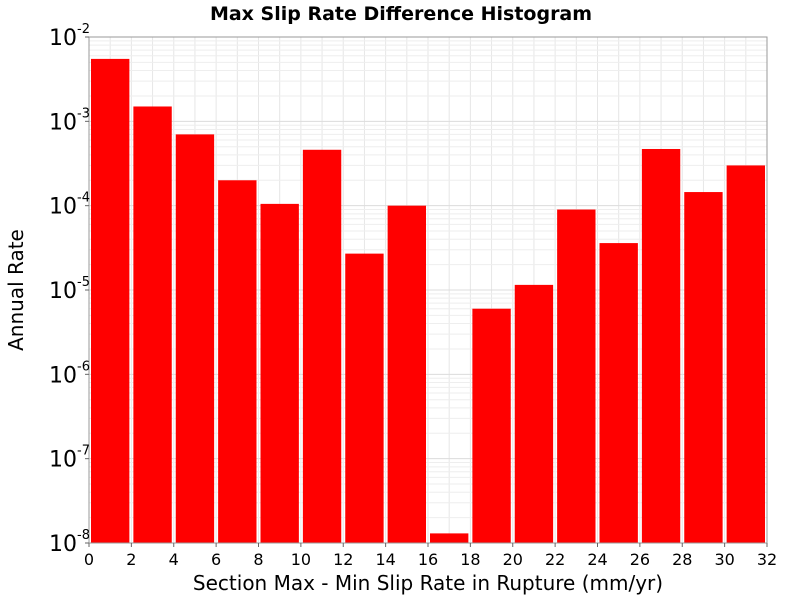  What do you see at coordinates (258, 559) in the screenshot?
I see `x-tick-label: 8` at bounding box center [258, 559].